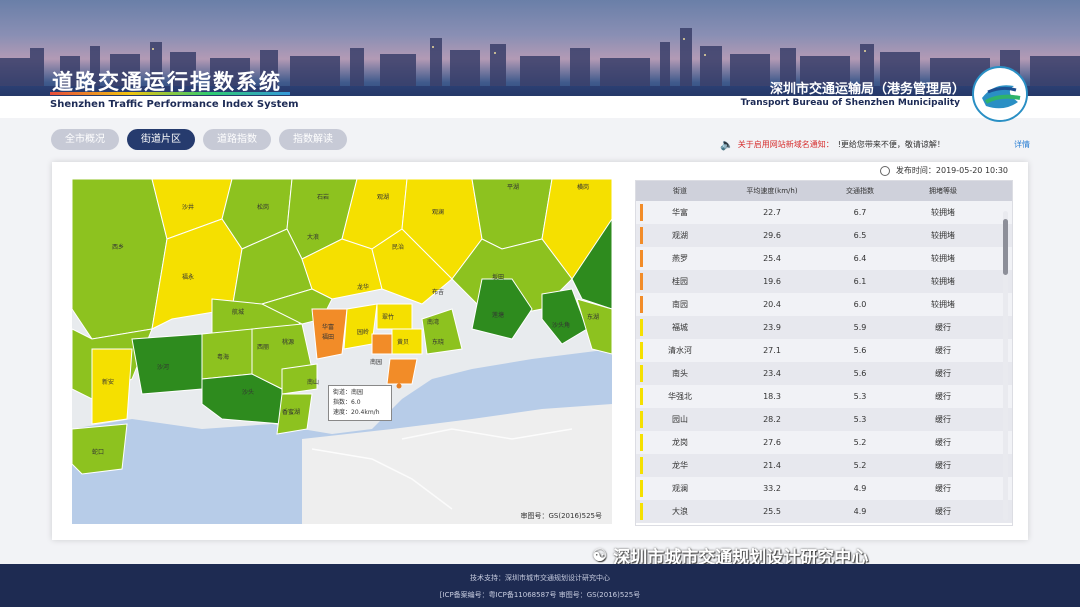 The image size is (1080, 607). Describe the element at coordinates (108, 382) in the screenshot. I see `map-label: 新安` at that location.